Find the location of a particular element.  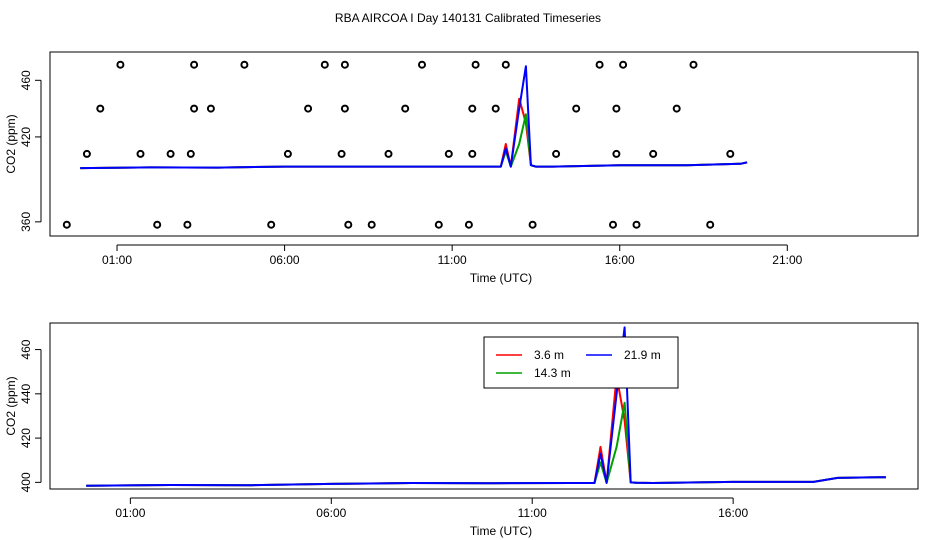

series-line-21-9-m is located at coordinates (414, 117).